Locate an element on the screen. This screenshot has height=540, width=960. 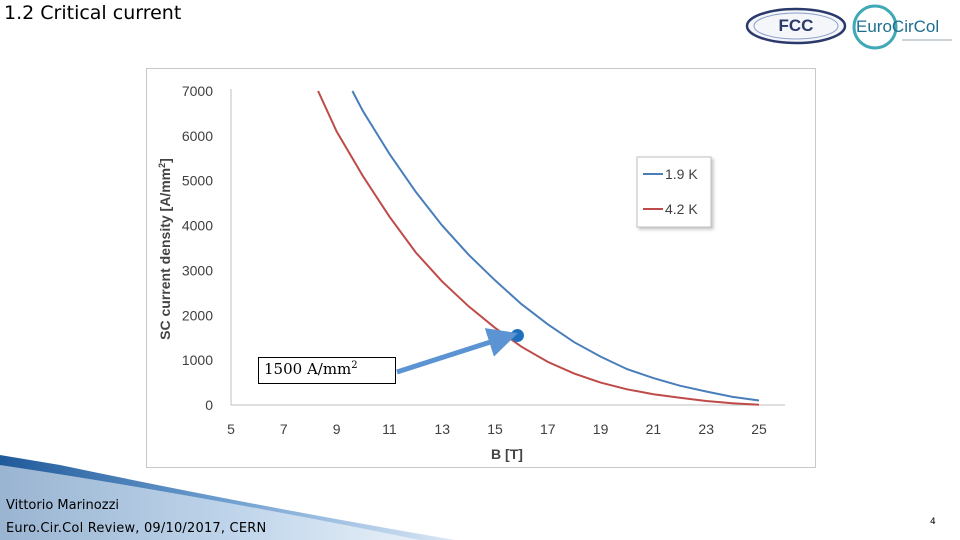
y-tick-label: 5000 is located at coordinates (197, 181).